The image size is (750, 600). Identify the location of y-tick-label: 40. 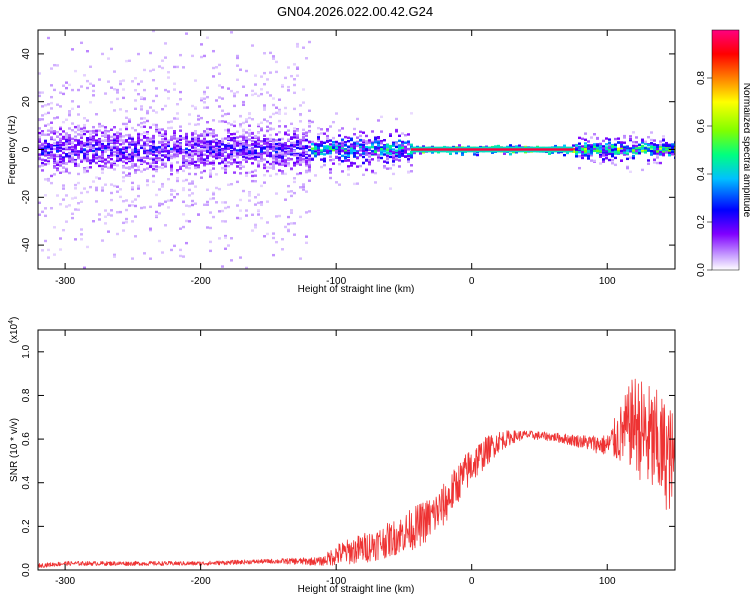
(26, 54).